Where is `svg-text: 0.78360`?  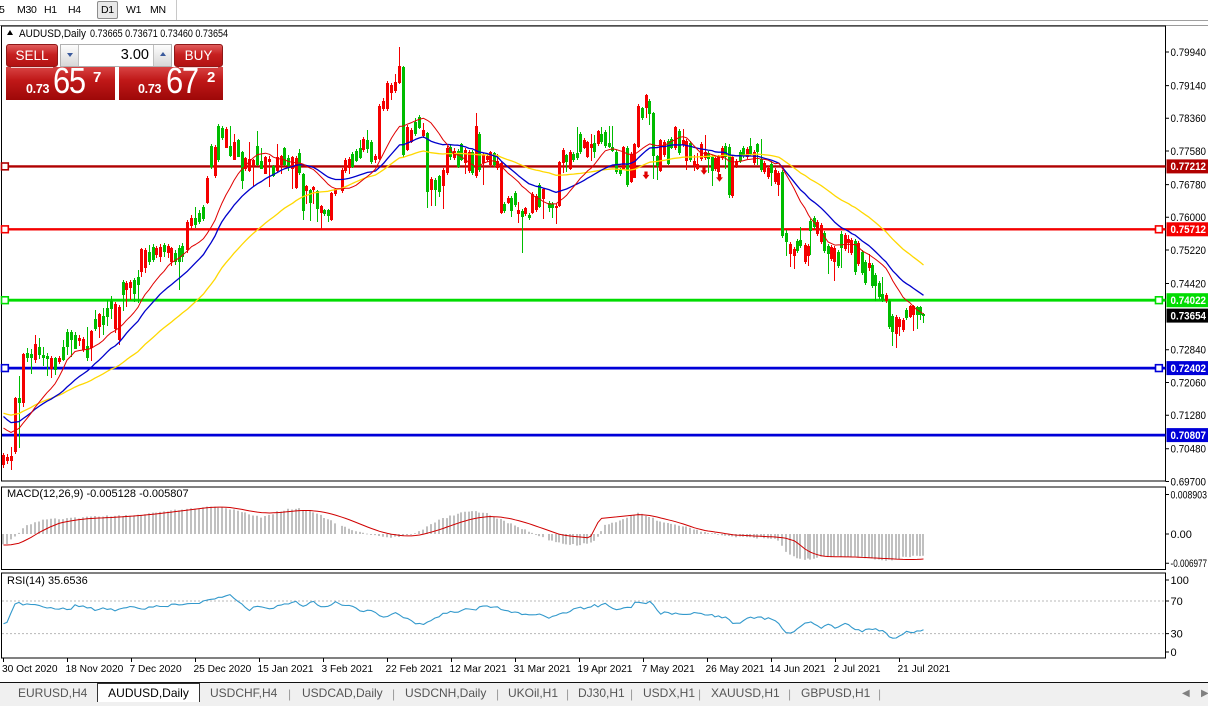 svg-text: 0.78360 is located at coordinates (1189, 119).